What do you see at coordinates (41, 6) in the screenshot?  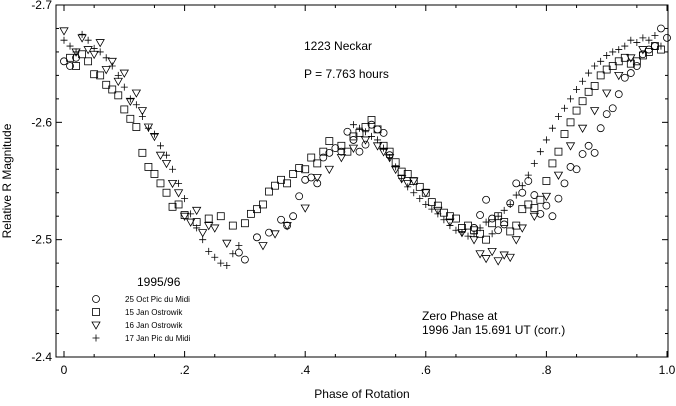 I see `y-tick-label: -2.7` at bounding box center [41, 6].